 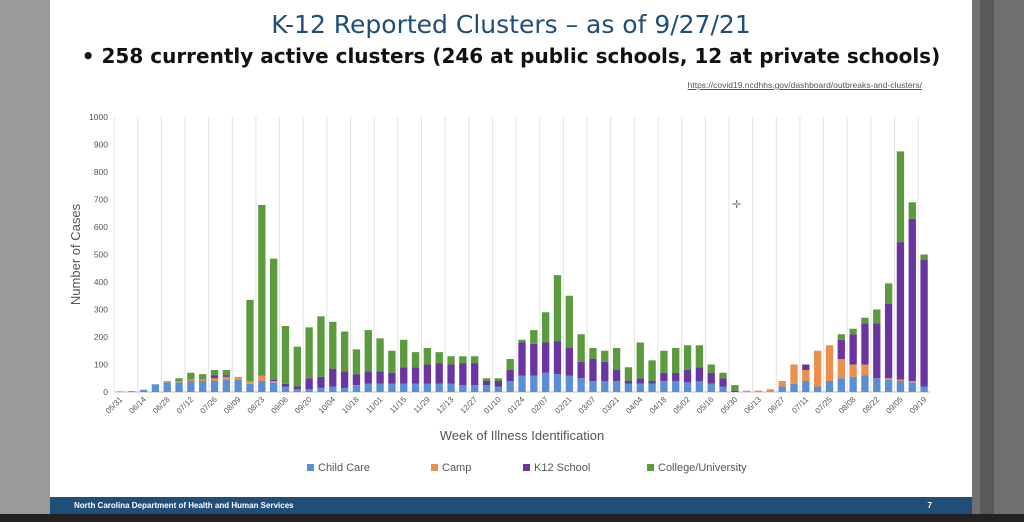 What do you see at coordinates (333, 389) in the screenshot?
I see `bar-segment: 10/04 Child Care: 20` at bounding box center [333, 389].